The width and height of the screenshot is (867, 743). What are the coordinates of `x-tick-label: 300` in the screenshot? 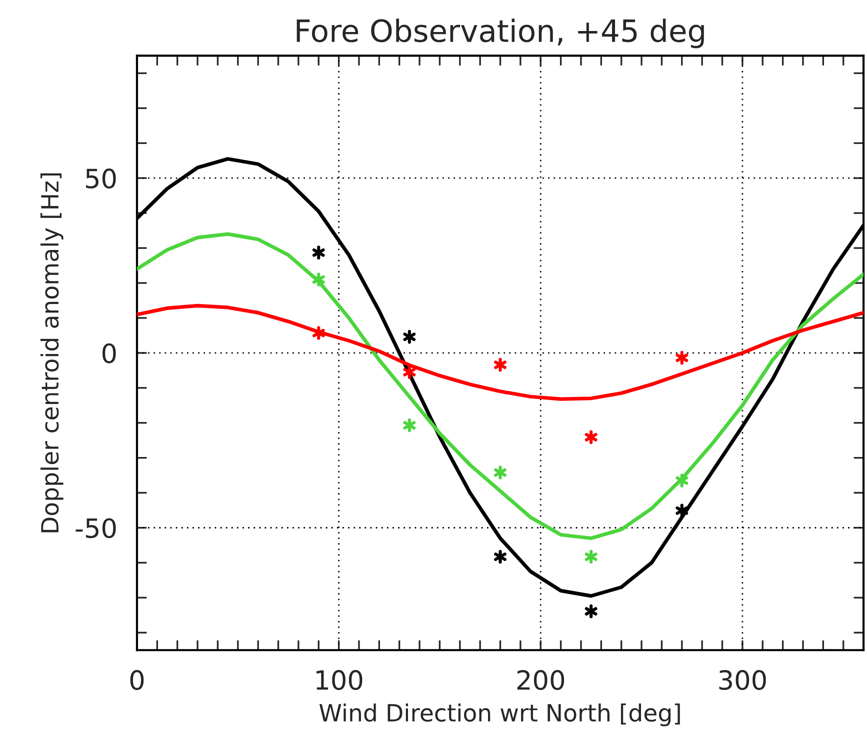 It's located at (742, 680).